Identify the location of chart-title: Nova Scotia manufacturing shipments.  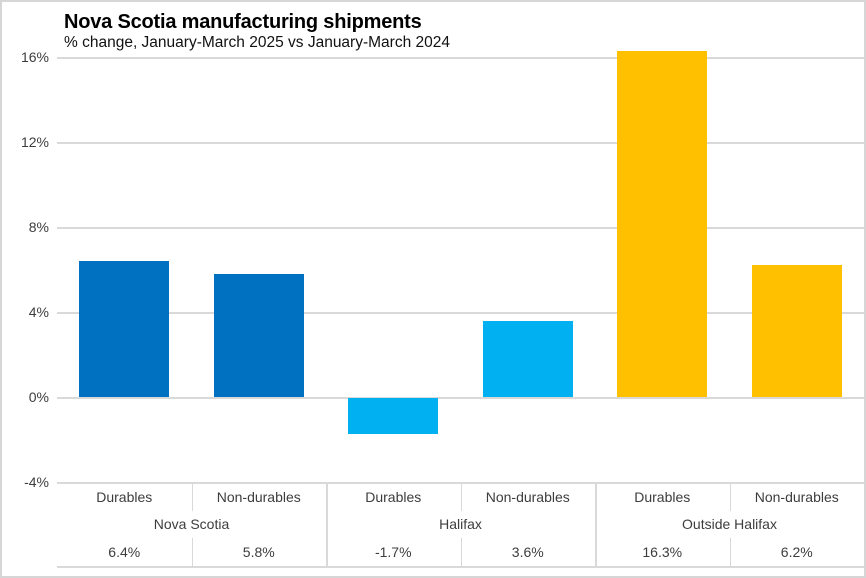
(243, 22).